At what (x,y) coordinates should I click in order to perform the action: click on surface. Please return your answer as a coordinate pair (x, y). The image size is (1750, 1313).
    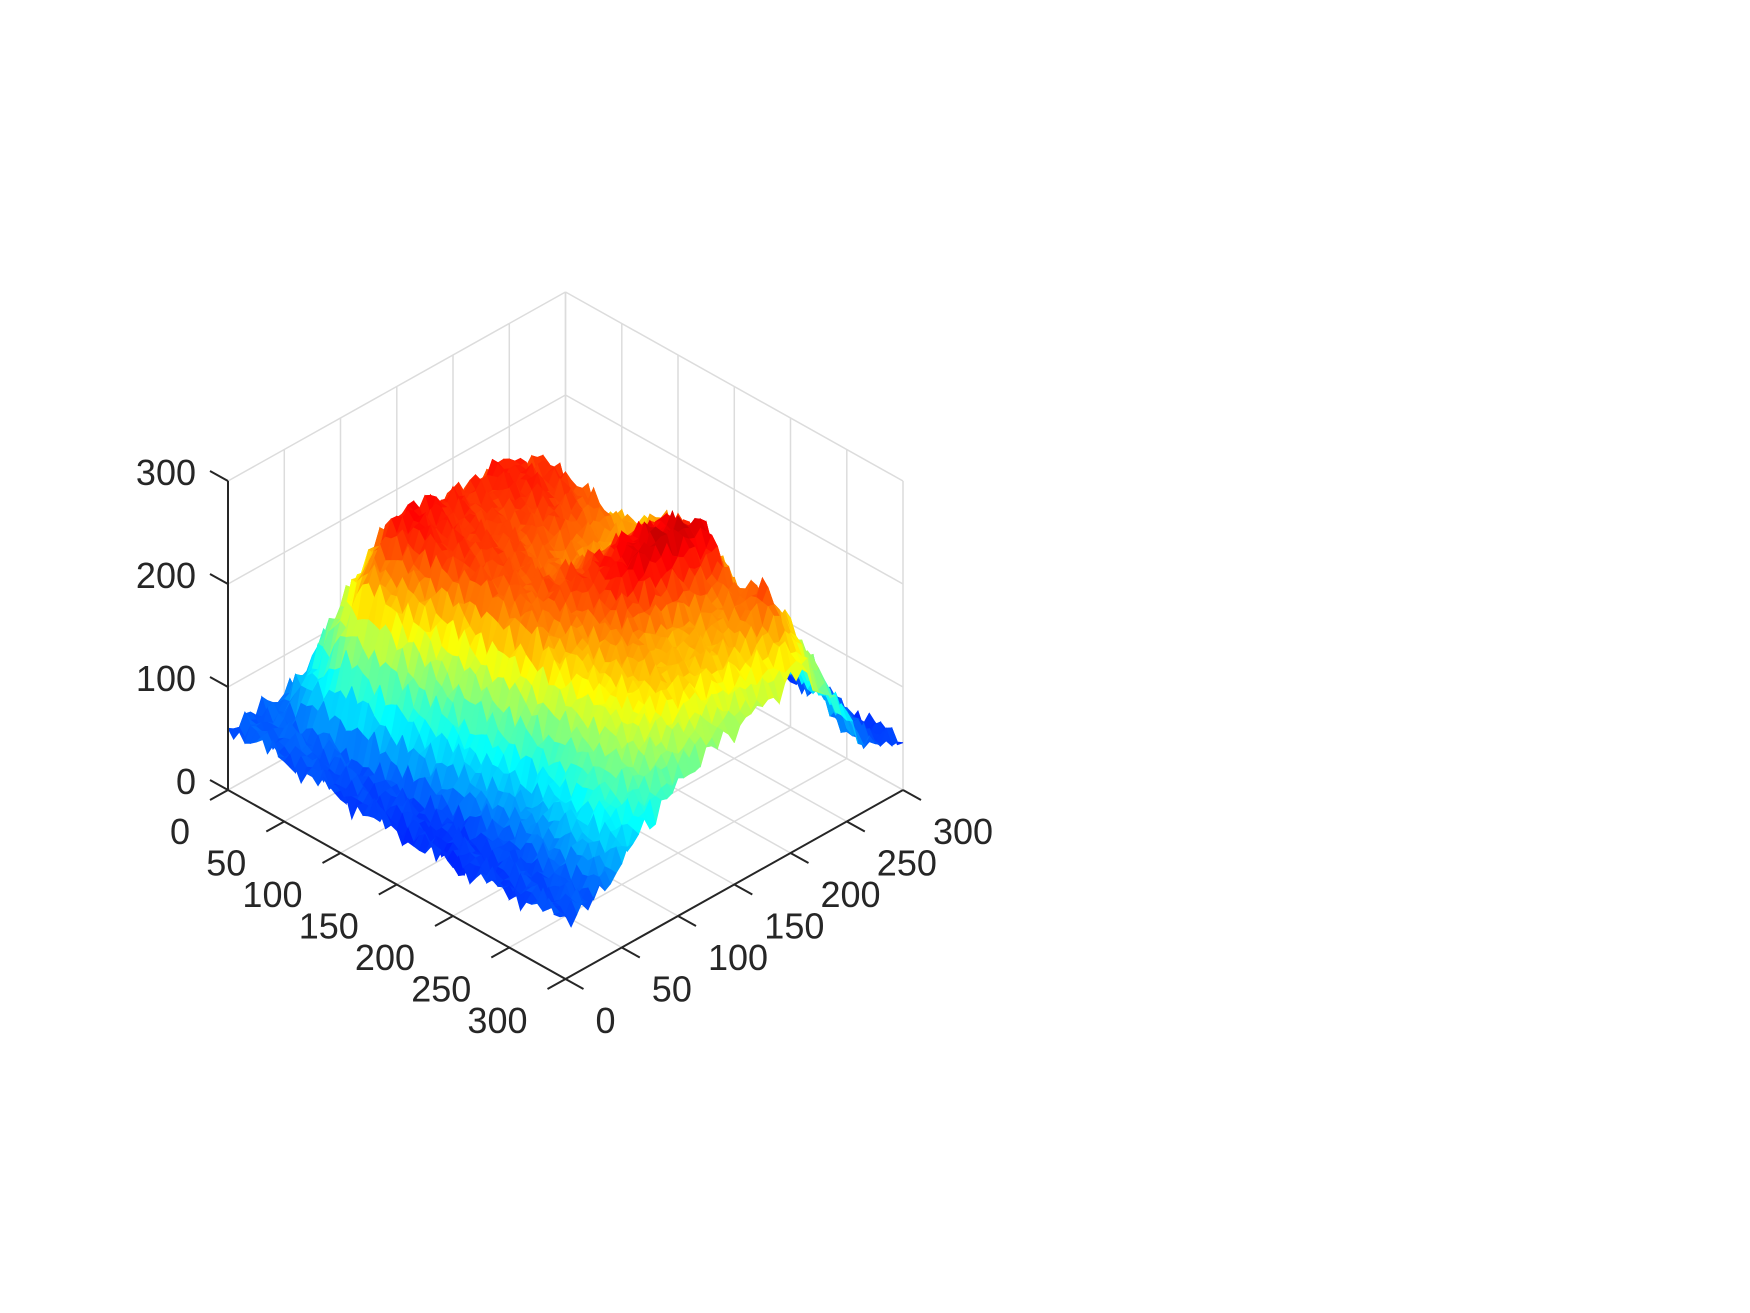
    Looking at the image, I should click on (565, 691).